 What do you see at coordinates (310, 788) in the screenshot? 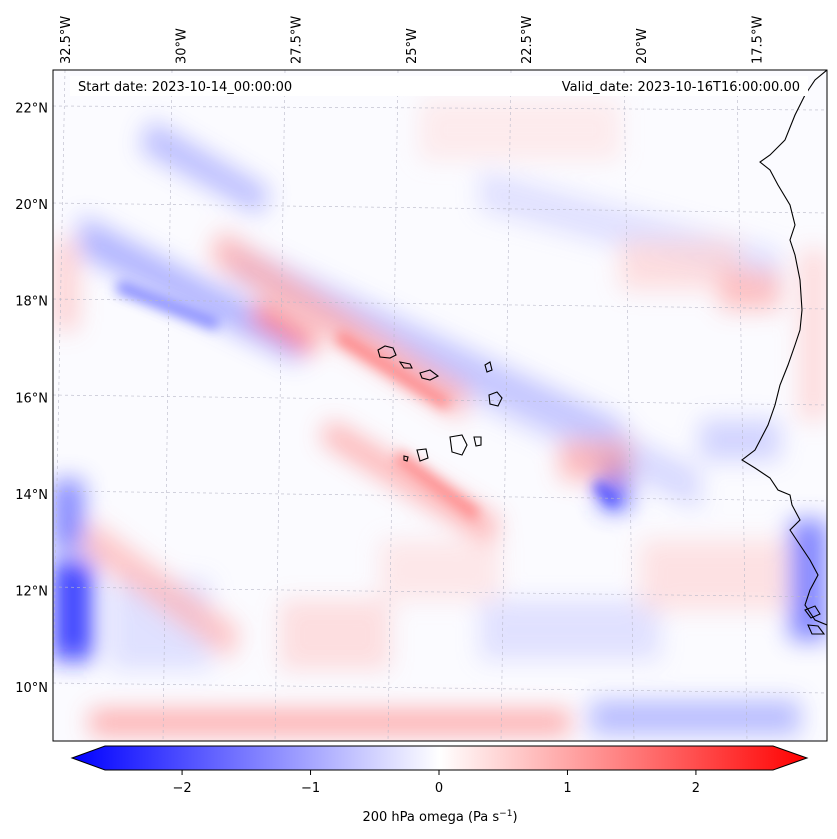
I see `colorbar-tick-label: −1` at bounding box center [310, 788].